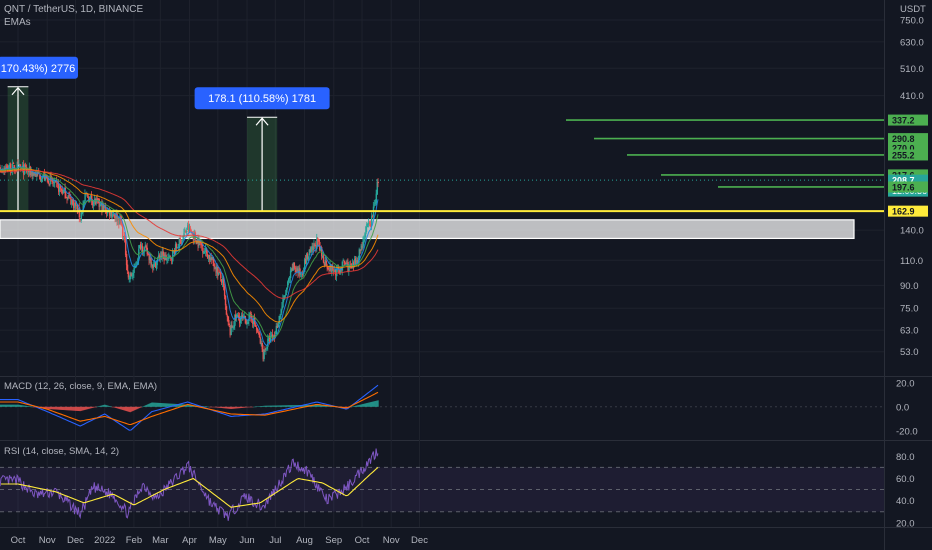 This screenshot has width=932, height=550. I want to click on price-tag: 162.9, so click(908, 211).